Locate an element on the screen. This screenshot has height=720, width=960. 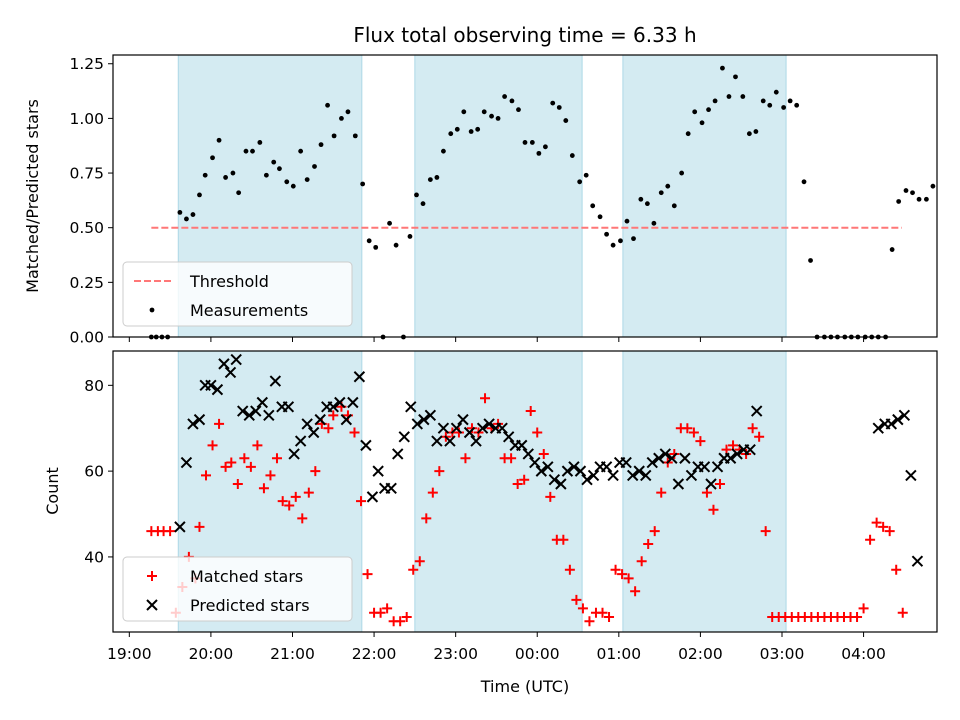
bottom-legend: Matched stars Predicted stars is located at coordinates (237, 589).